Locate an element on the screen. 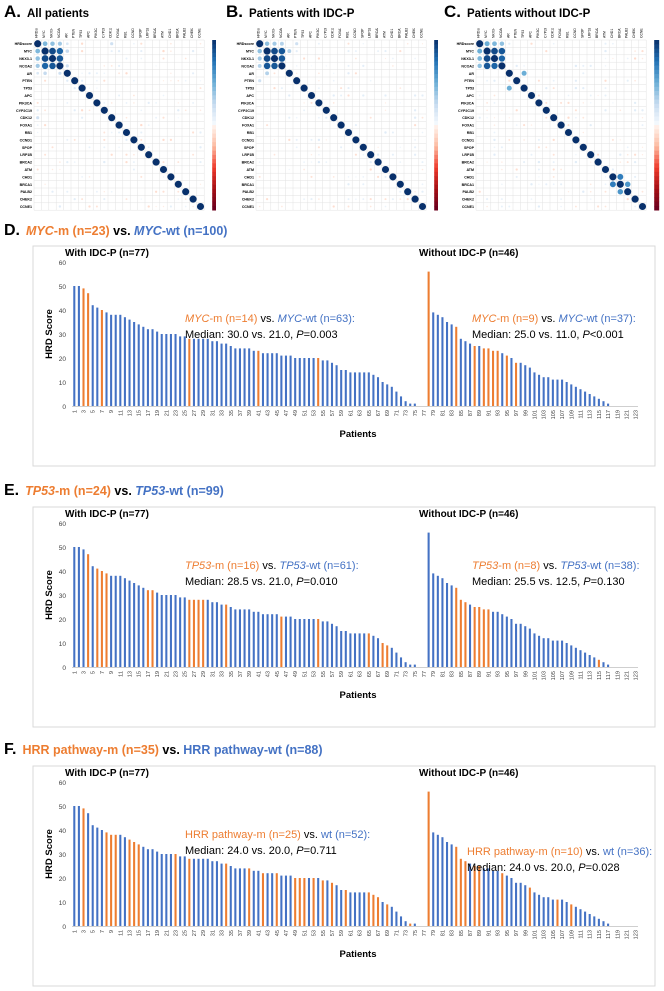  corr-row-label: BRCA2 is located at coordinates (26, 163).